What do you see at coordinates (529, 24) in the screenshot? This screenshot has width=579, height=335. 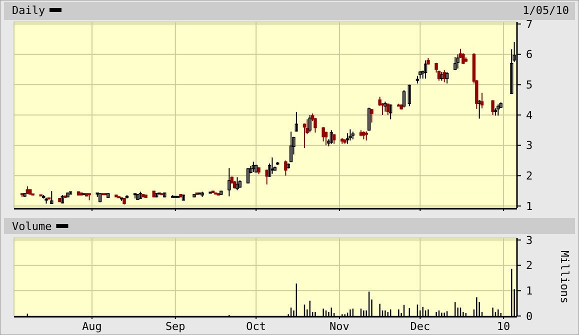 I see `y-tick-label: 7` at bounding box center [529, 24].